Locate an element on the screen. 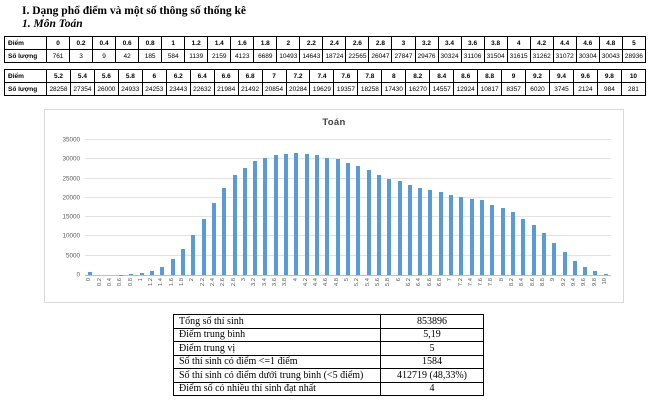 This screenshot has height=404, width=660. count-cell: 185 is located at coordinates (150, 56).